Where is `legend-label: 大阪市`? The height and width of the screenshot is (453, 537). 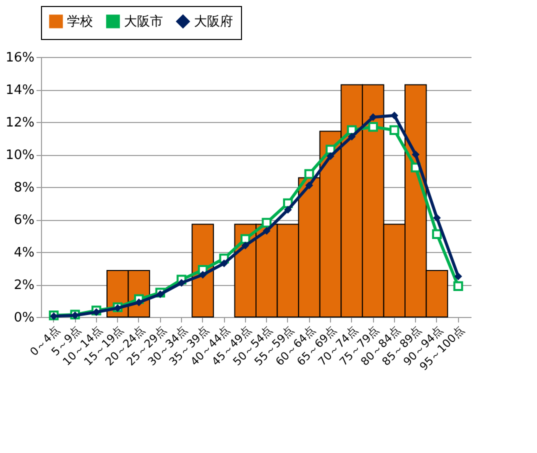 legend-label: 大阪市 is located at coordinates (143, 22).